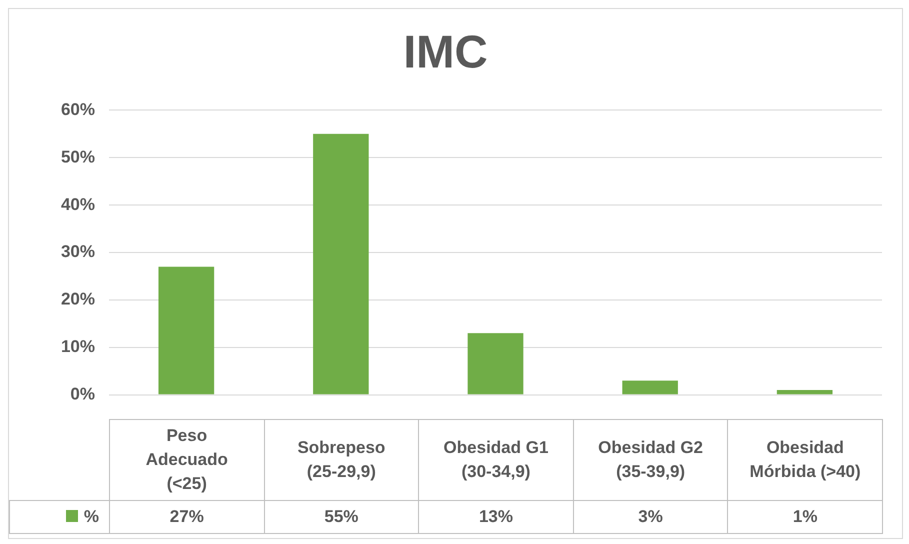 The width and height of the screenshot is (909, 544). I want to click on y-tick-label: 20%, so click(77, 299).